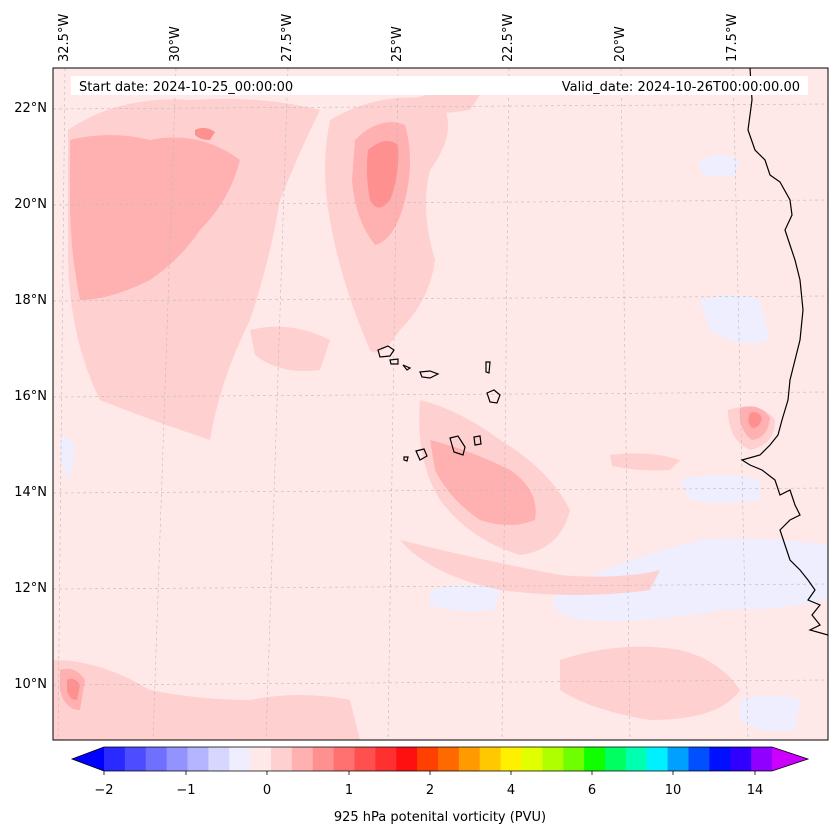 Image resolution: width=837 pixels, height=836 pixels. I want to click on colorbar-title: 925 hPa potenital vorticity (PVU), so click(440, 817).